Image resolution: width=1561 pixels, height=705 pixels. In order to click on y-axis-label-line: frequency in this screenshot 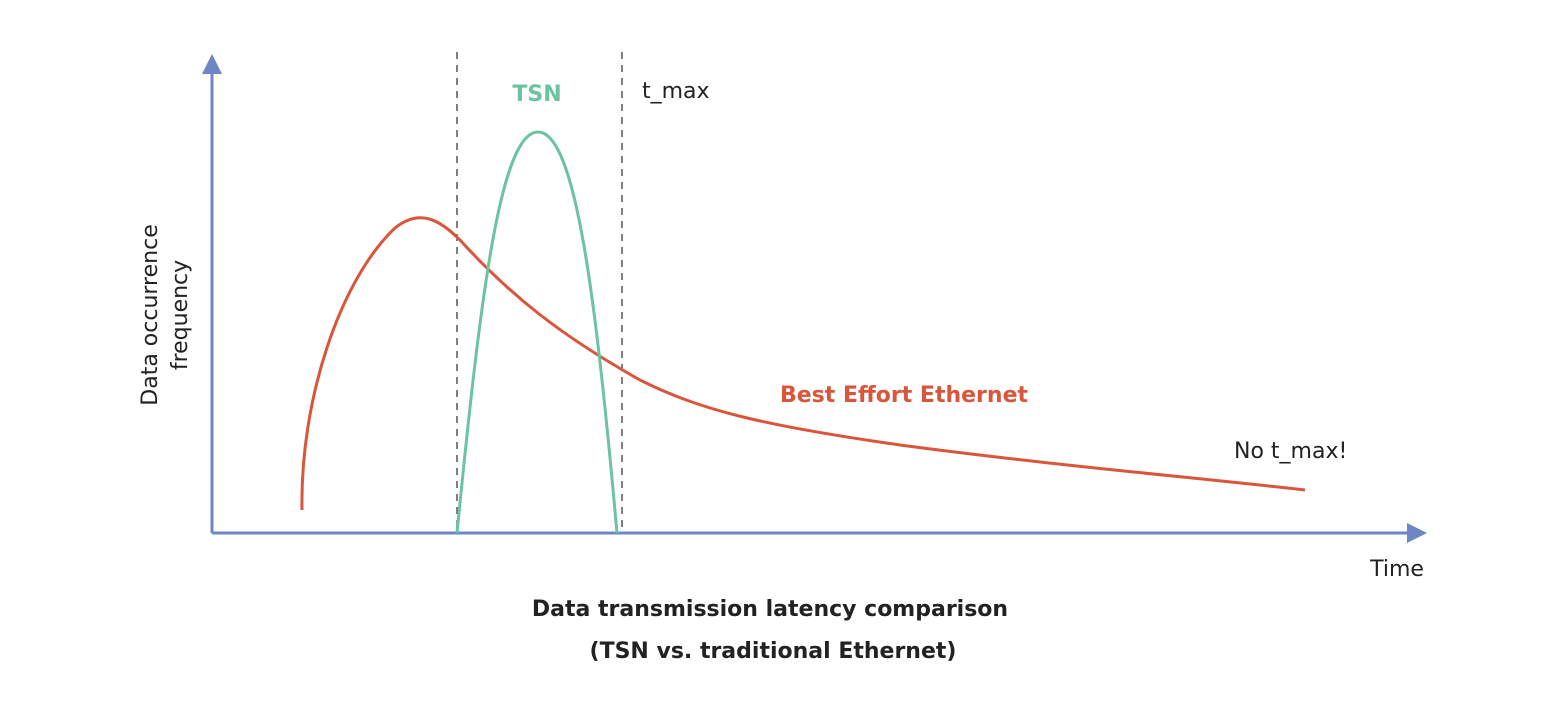, I will do `click(180, 315)`.